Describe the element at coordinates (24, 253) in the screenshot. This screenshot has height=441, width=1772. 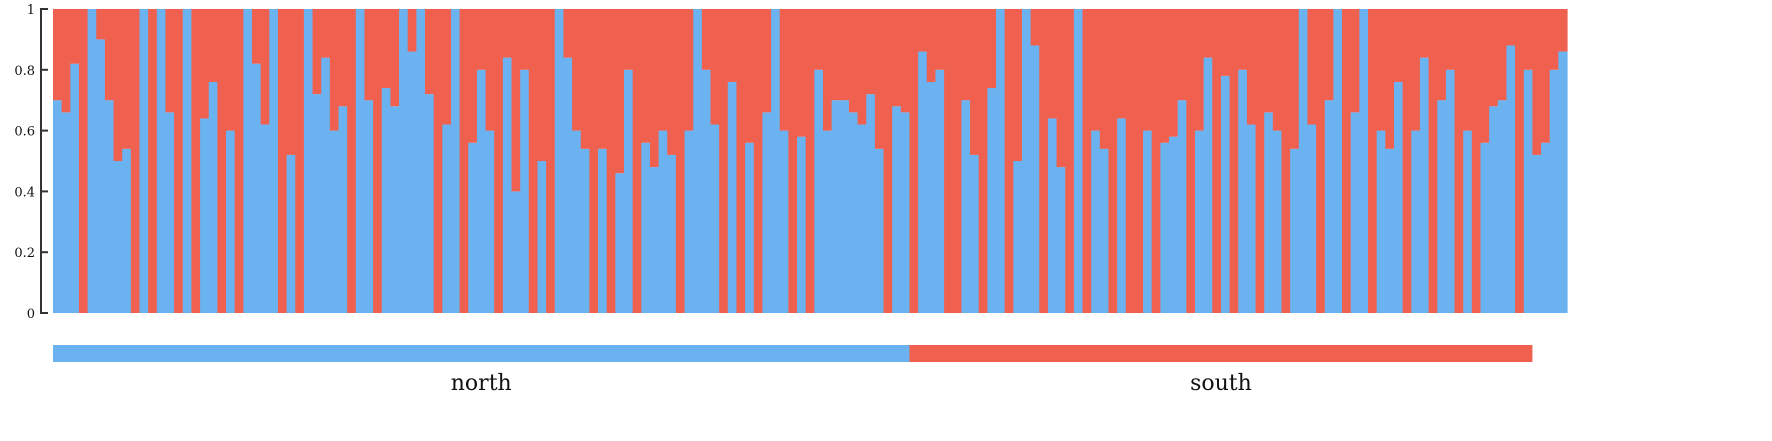
I see `y-tick-label: 0.2` at that location.